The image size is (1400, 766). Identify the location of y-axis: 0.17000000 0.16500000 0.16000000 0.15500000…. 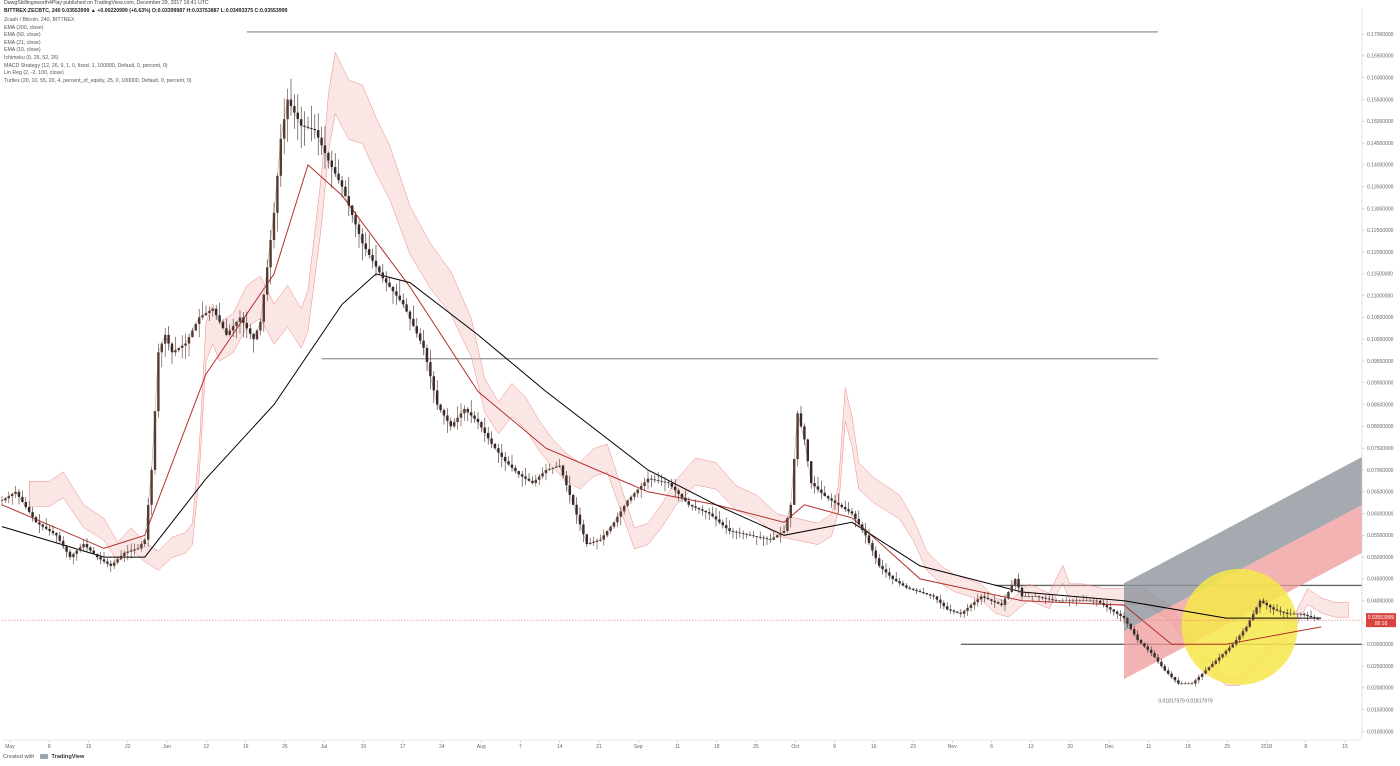
(1377, 373).